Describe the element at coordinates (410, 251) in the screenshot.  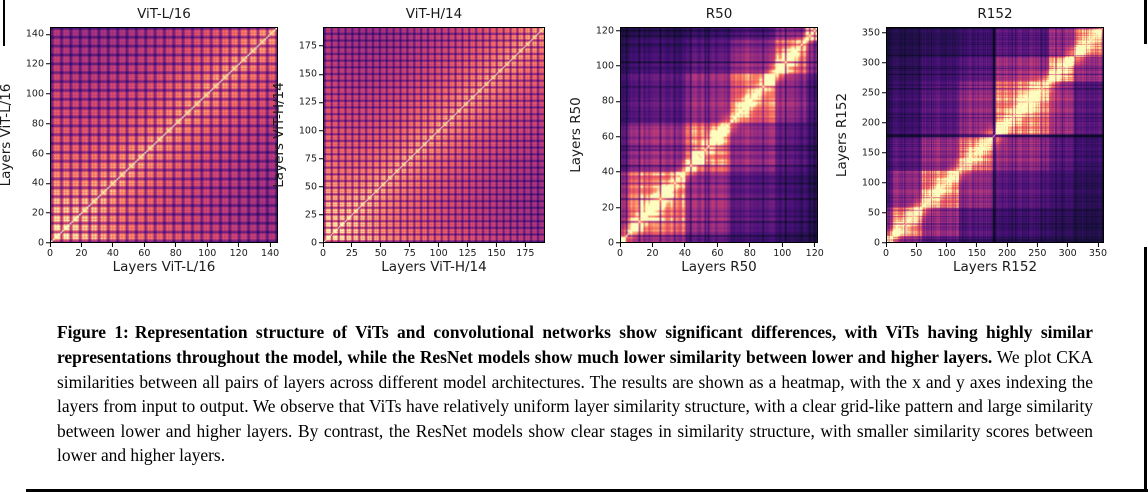
I see `x-tick: 75` at that location.